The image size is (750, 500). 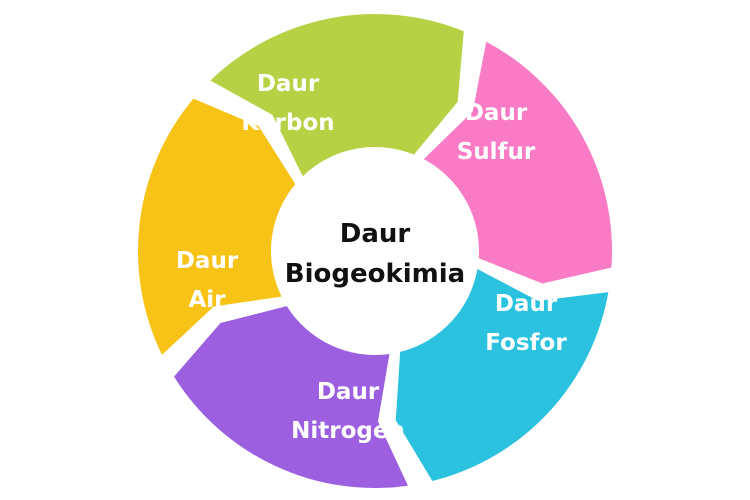 I want to click on segment-fosfor-shape, so click(x=337, y=95).